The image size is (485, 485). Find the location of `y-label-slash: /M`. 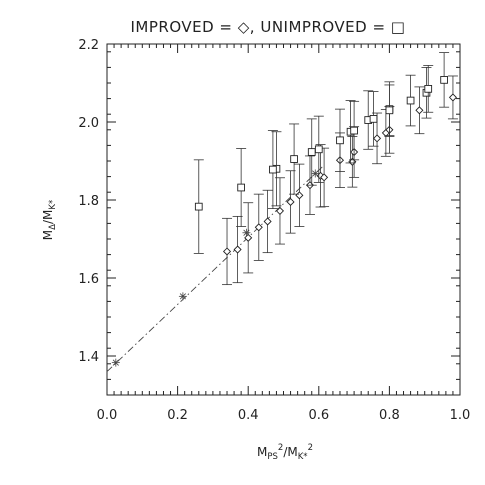

y-label-slash: /M is located at coordinates (48, 217).